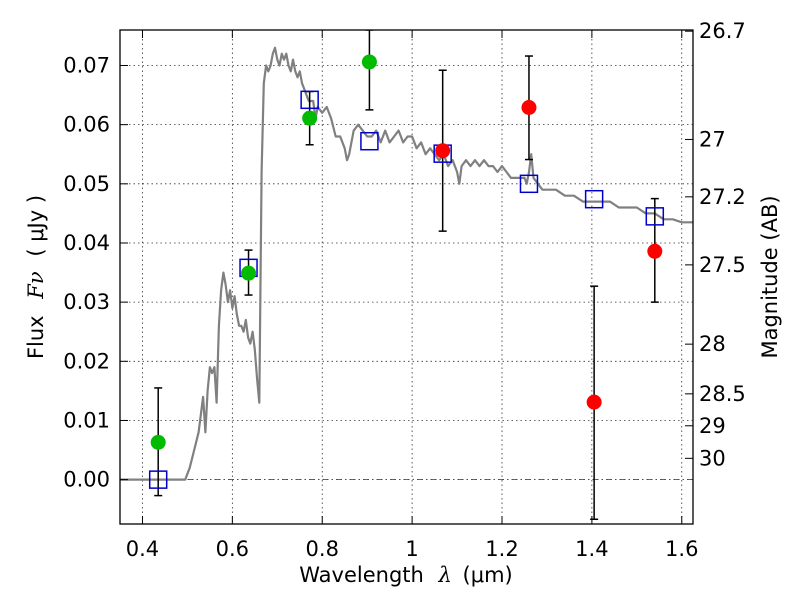 The height and width of the screenshot is (600, 800). Describe the element at coordinates (770, 276) in the screenshot. I see `y2-axis-label: Magnitude (AB)` at that location.